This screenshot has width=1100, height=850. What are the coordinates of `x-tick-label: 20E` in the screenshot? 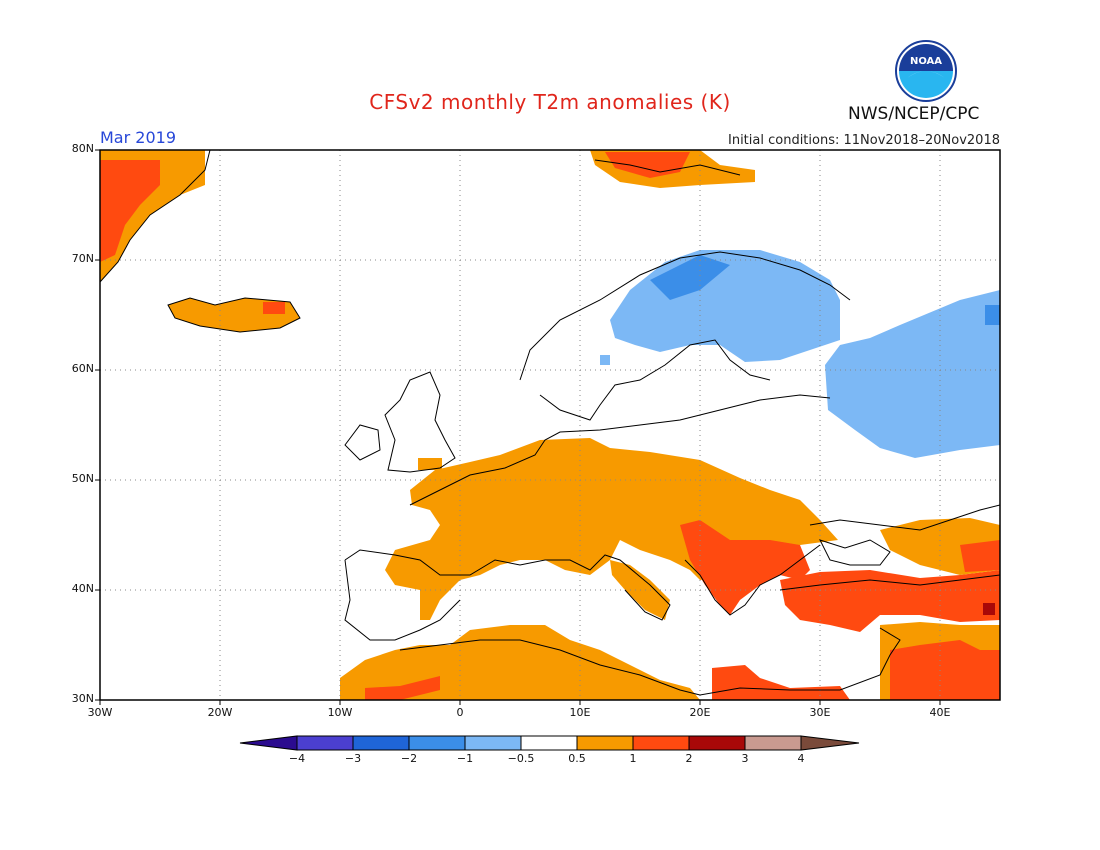 It's located at (700, 712).